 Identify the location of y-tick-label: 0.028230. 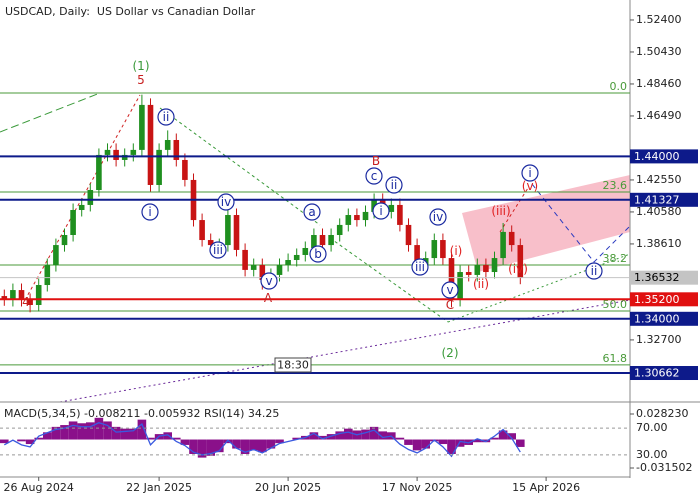
(662, 413).